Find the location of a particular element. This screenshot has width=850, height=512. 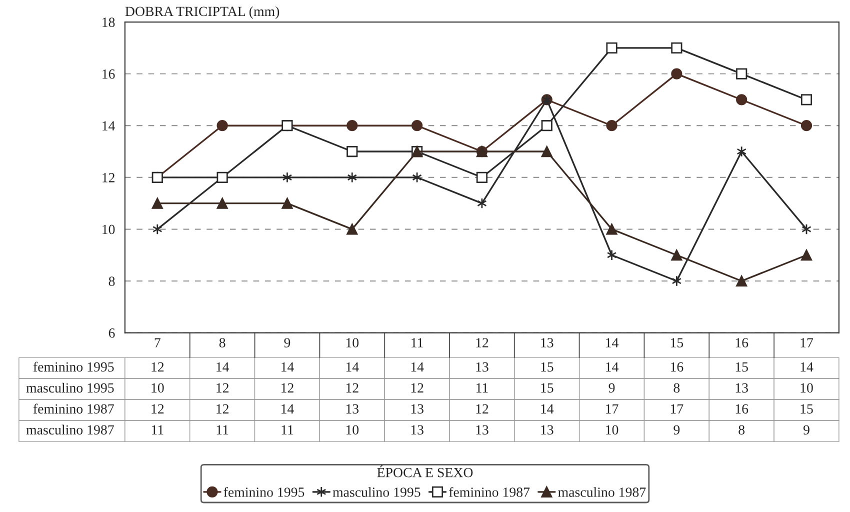

text: masculino 1987 is located at coordinates (70, 429).